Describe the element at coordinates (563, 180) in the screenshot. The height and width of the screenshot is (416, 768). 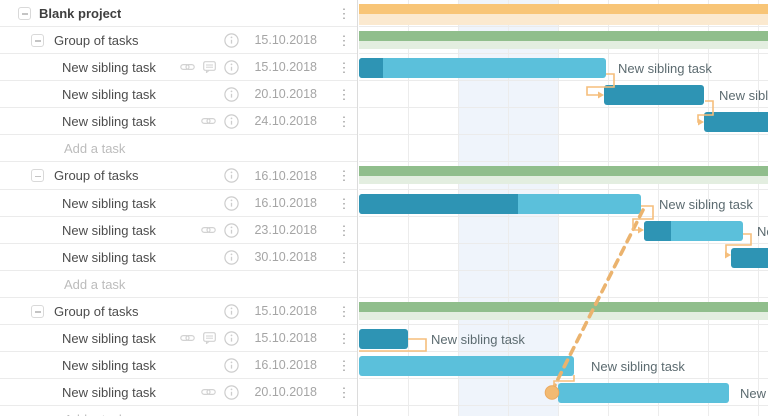
I see `group-bar-shade` at that location.